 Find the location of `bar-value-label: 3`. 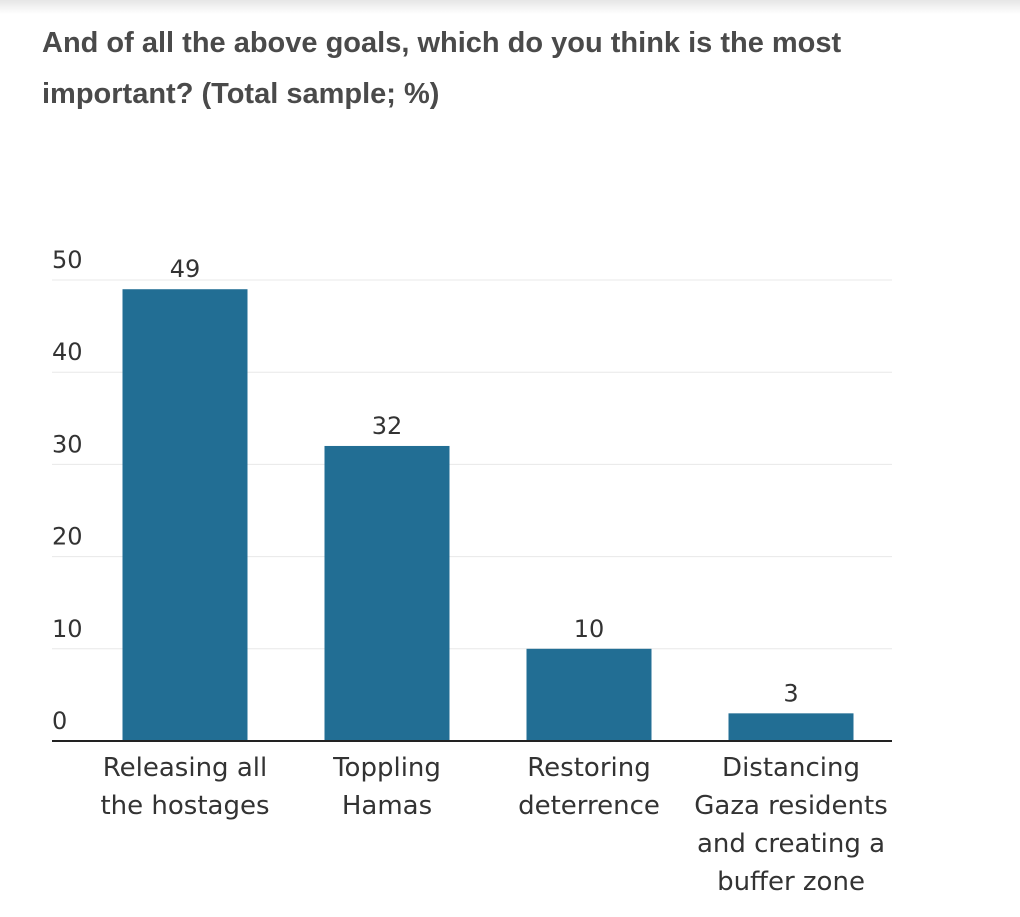

bar-value-label: 3 is located at coordinates (790, 693).